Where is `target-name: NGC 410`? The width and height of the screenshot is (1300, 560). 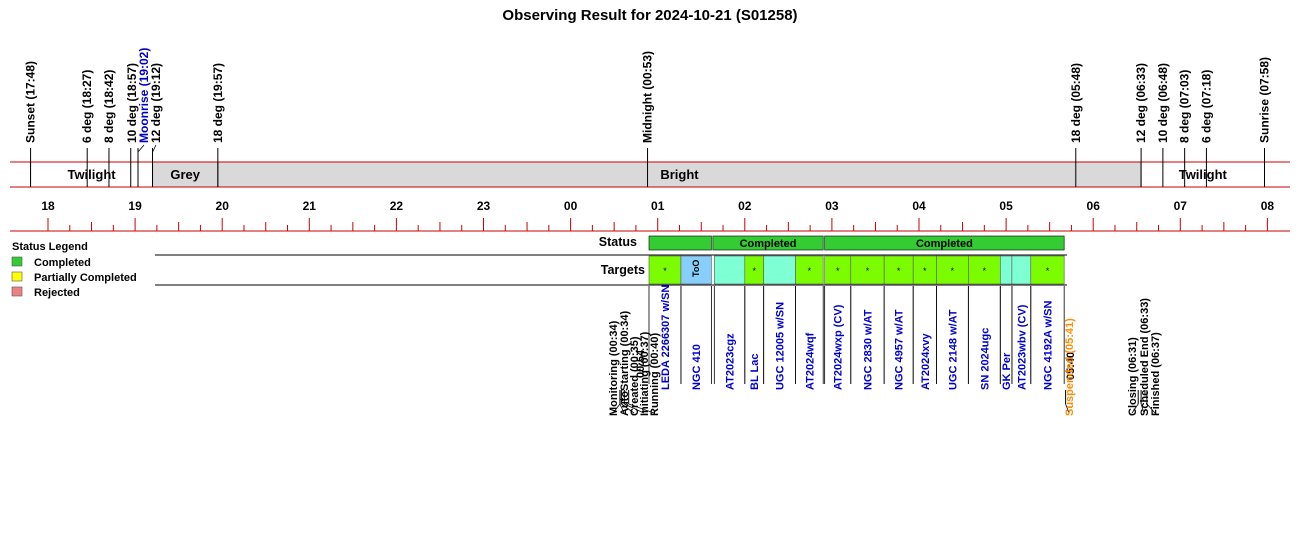
target-name: NGC 410 is located at coordinates (697, 367).